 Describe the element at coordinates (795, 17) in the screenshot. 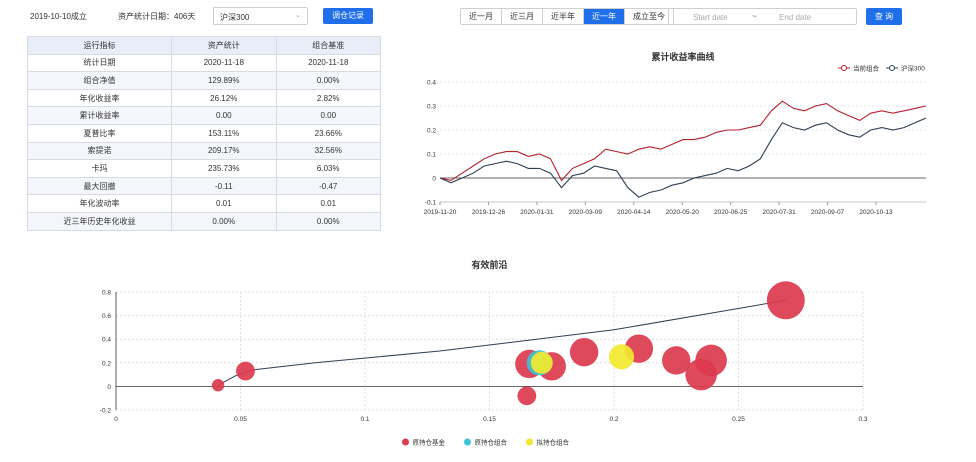

I see `end-date-input: End date` at that location.